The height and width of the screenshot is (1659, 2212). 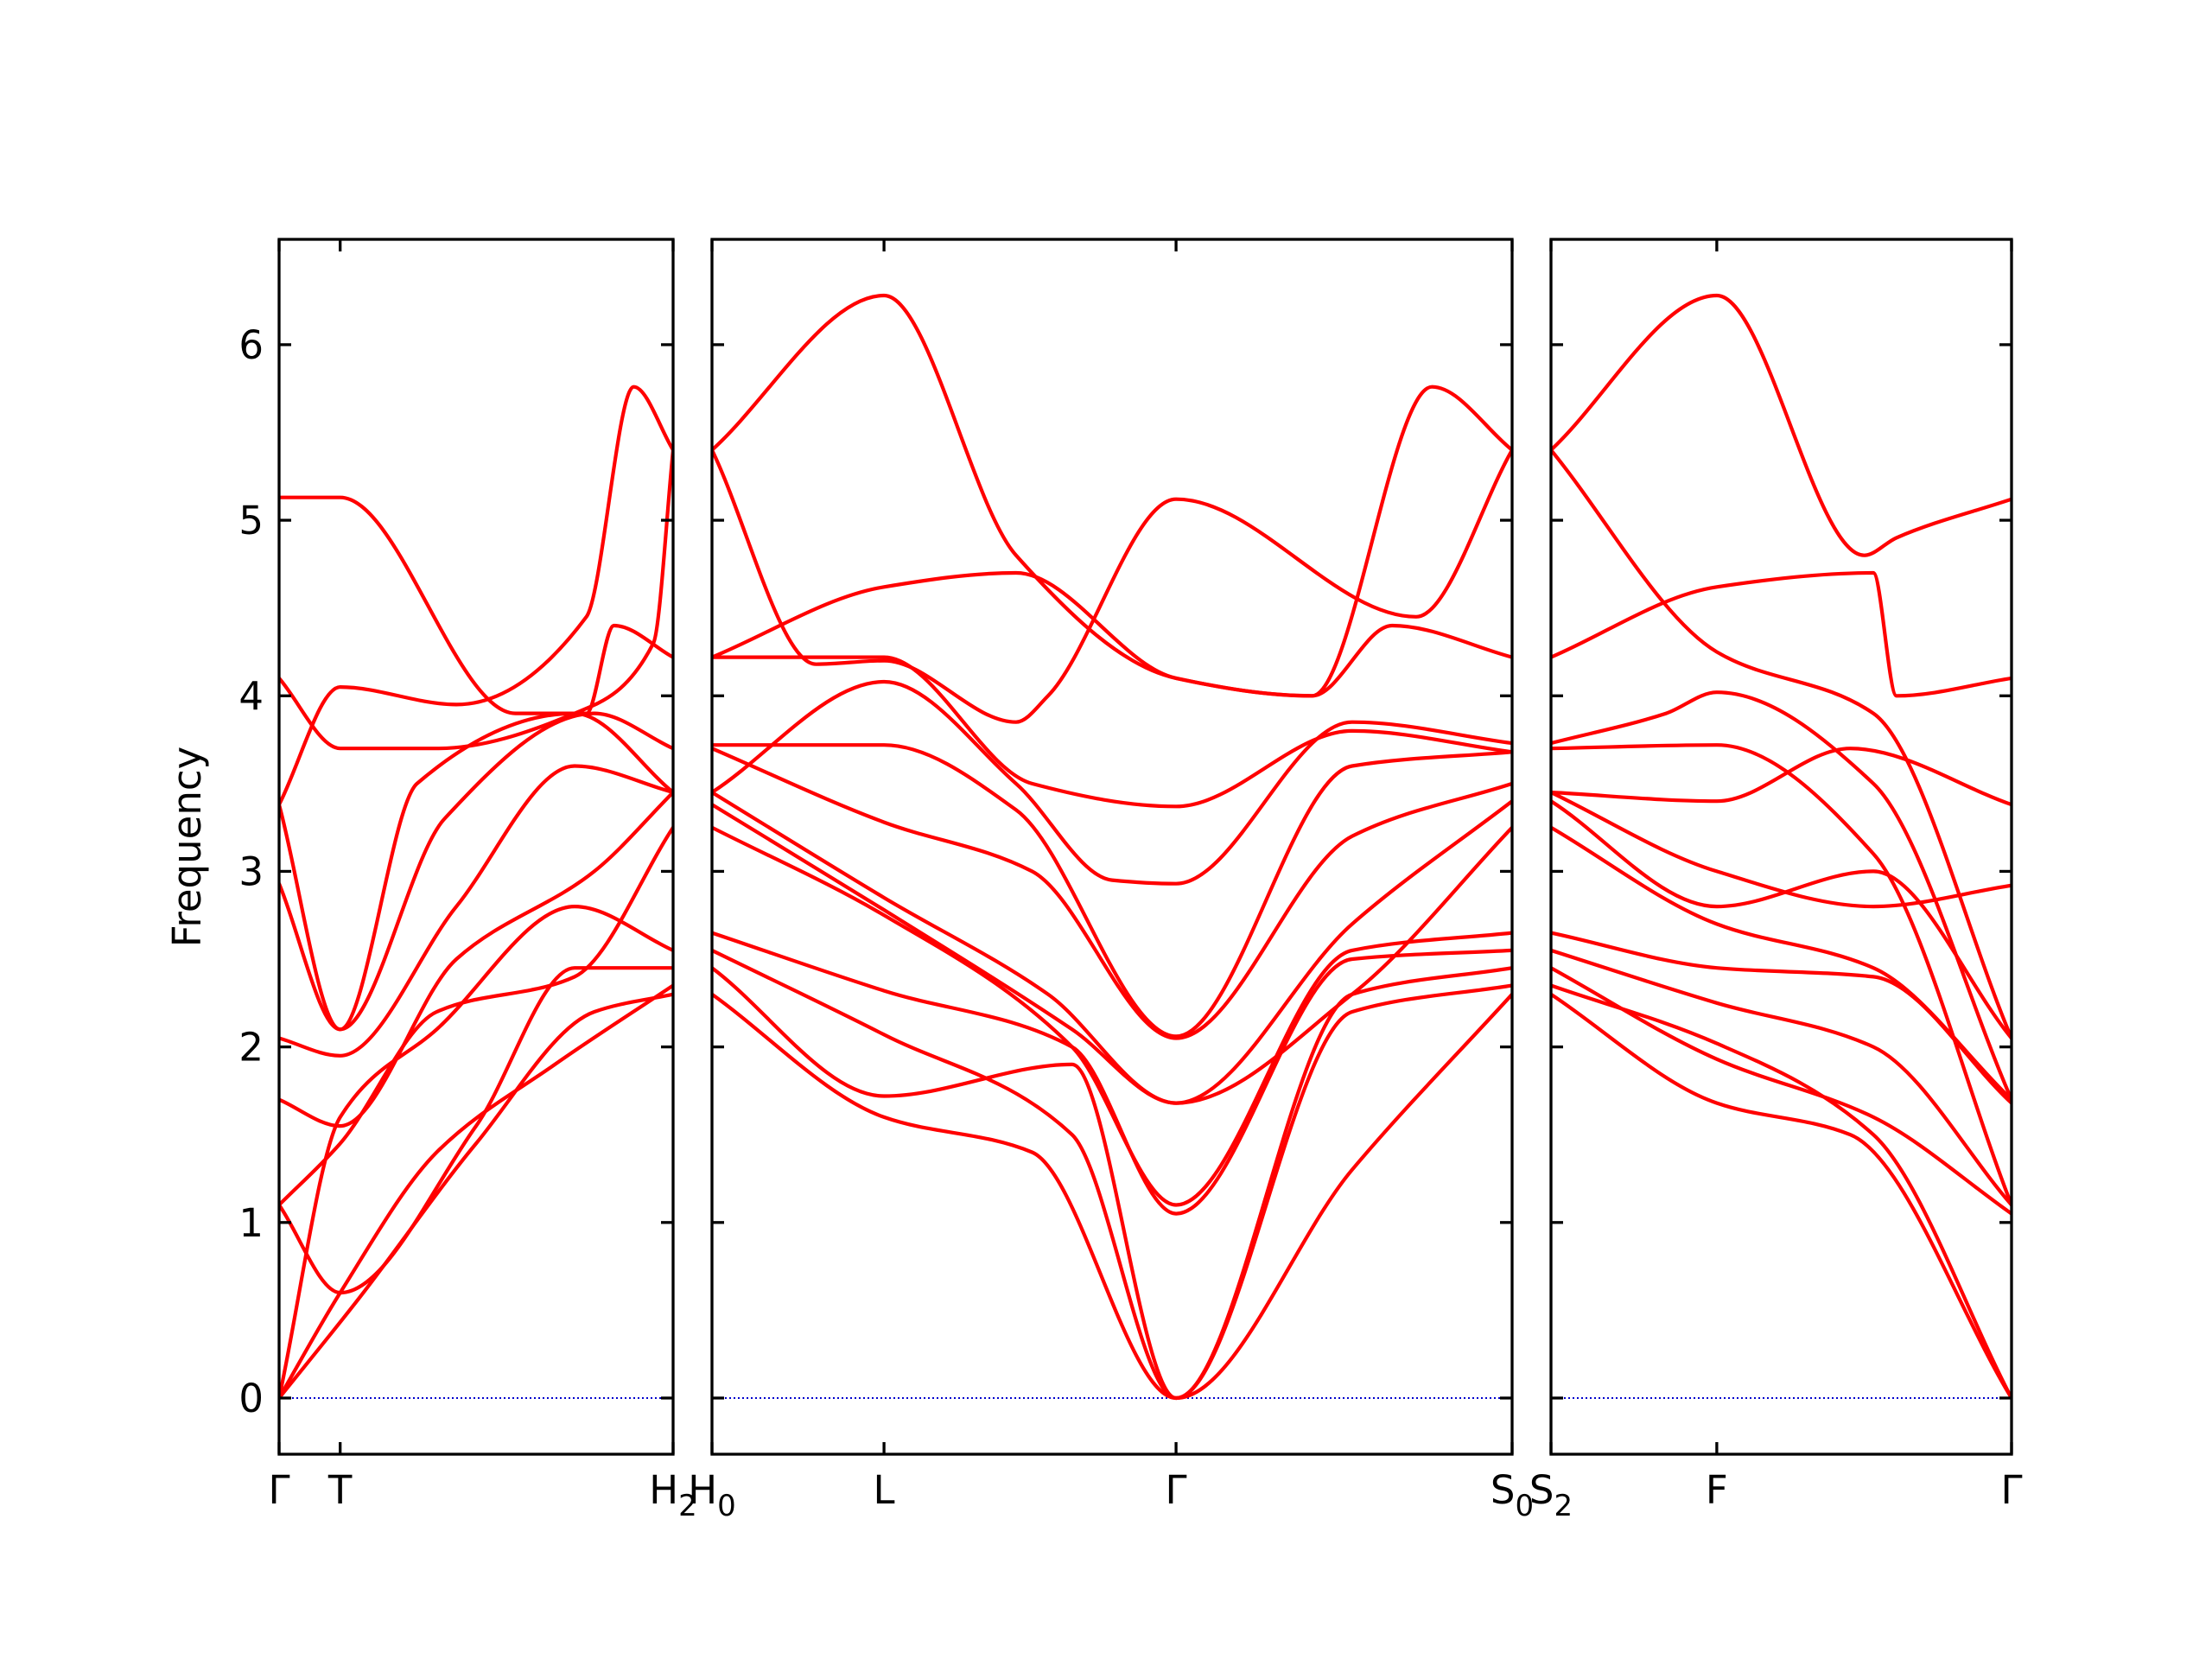 I want to click on x-tick-label: S2, so click(x=1551, y=1495).